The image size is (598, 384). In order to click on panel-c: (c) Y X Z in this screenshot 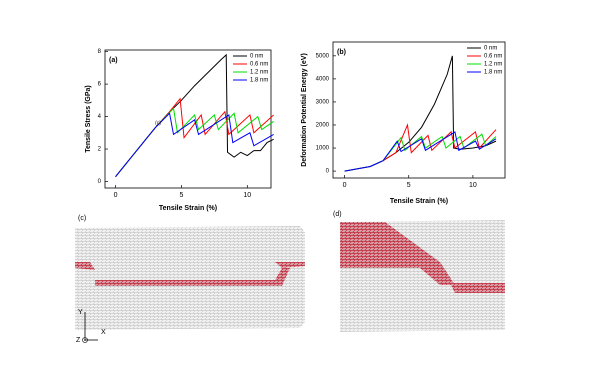, I will do `click(190, 279)`.